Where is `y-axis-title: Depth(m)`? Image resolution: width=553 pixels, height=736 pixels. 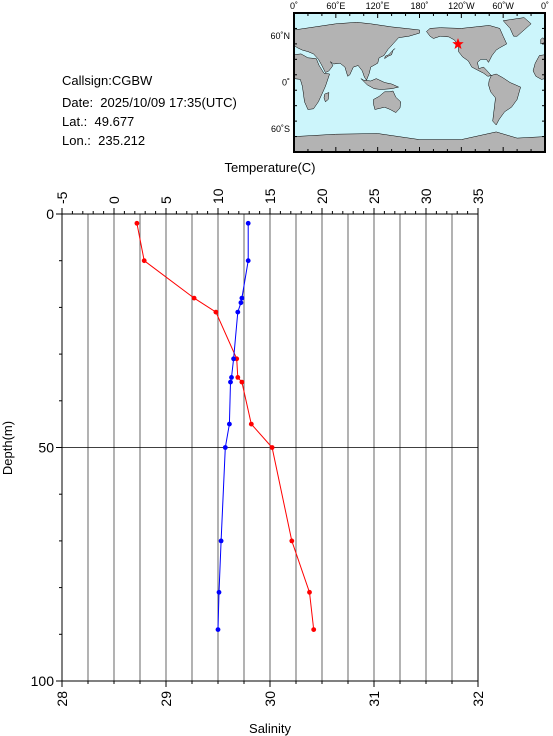 y-axis-title: Depth(m) is located at coordinates (7, 448).